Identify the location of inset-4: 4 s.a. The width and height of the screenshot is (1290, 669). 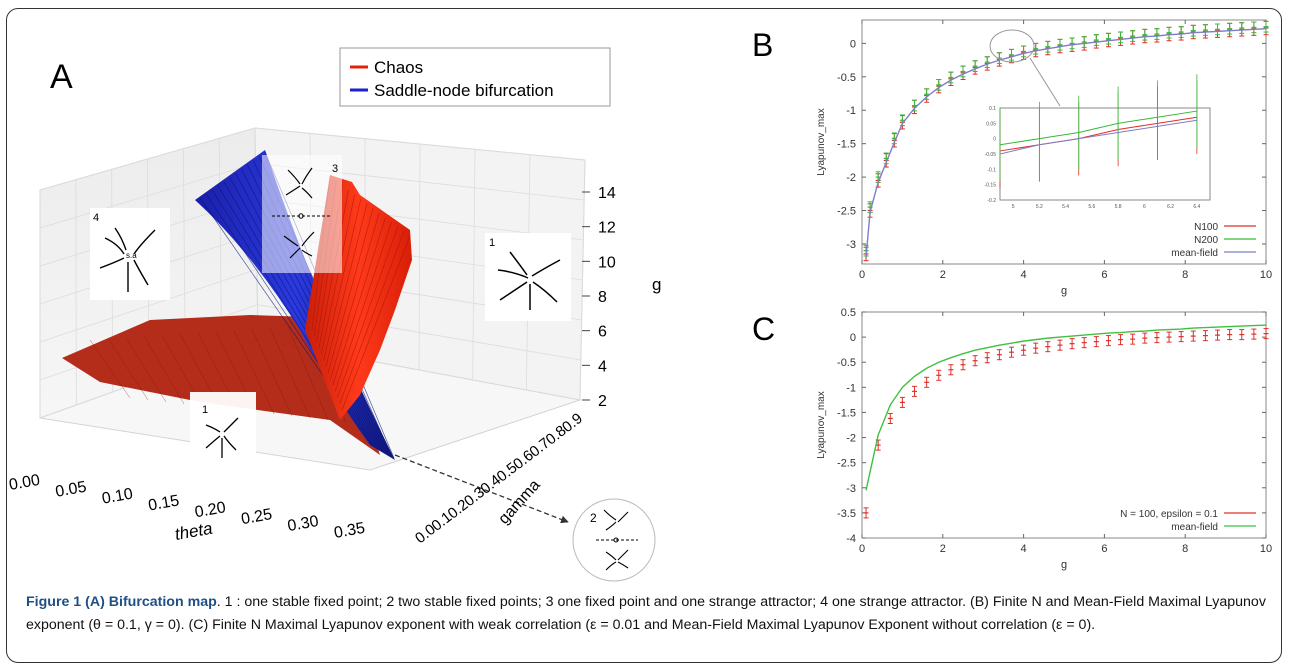
(130, 254).